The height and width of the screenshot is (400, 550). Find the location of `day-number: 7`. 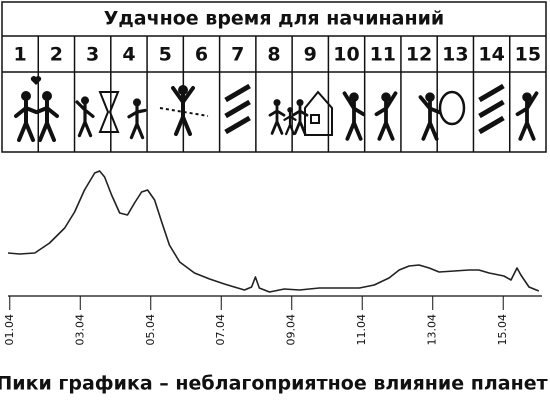

day-number: 7 is located at coordinates (237, 55).